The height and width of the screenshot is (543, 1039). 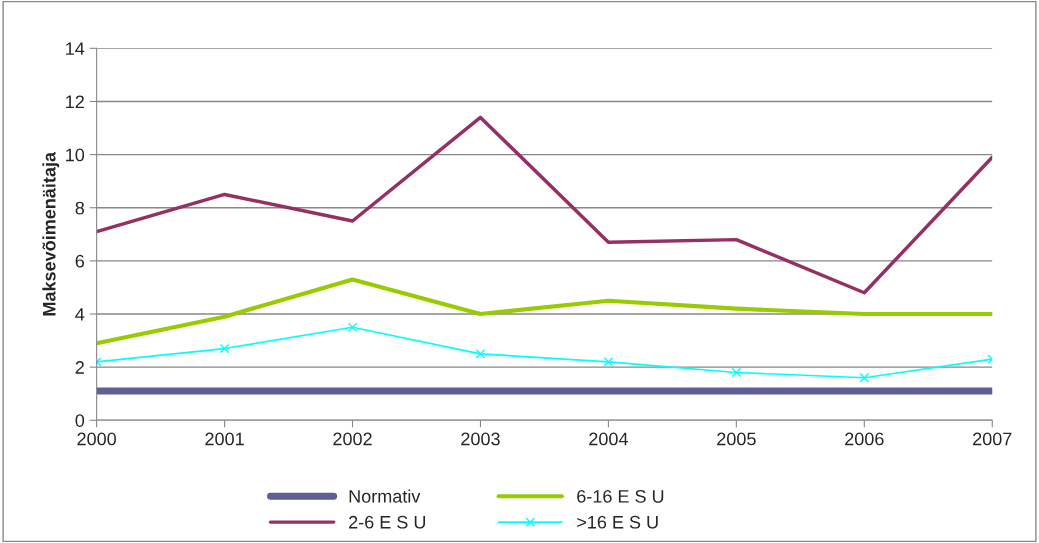 What do you see at coordinates (80, 314) in the screenshot?
I see `y-tick-label: 4` at bounding box center [80, 314].